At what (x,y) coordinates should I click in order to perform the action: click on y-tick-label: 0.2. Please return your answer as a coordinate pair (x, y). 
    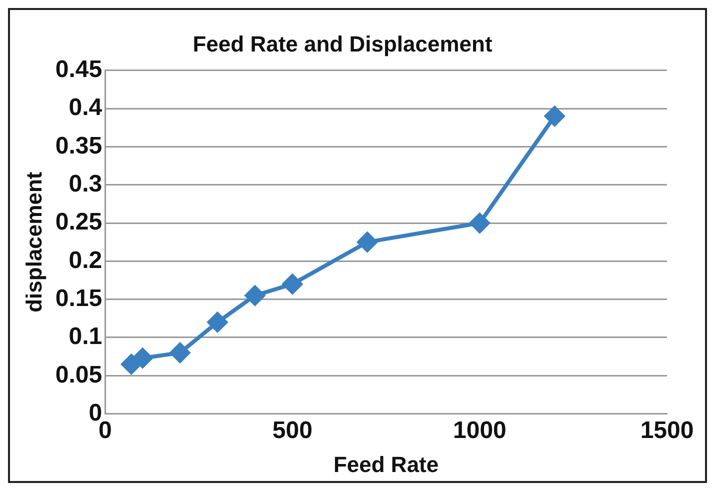
    Looking at the image, I should click on (85, 260).